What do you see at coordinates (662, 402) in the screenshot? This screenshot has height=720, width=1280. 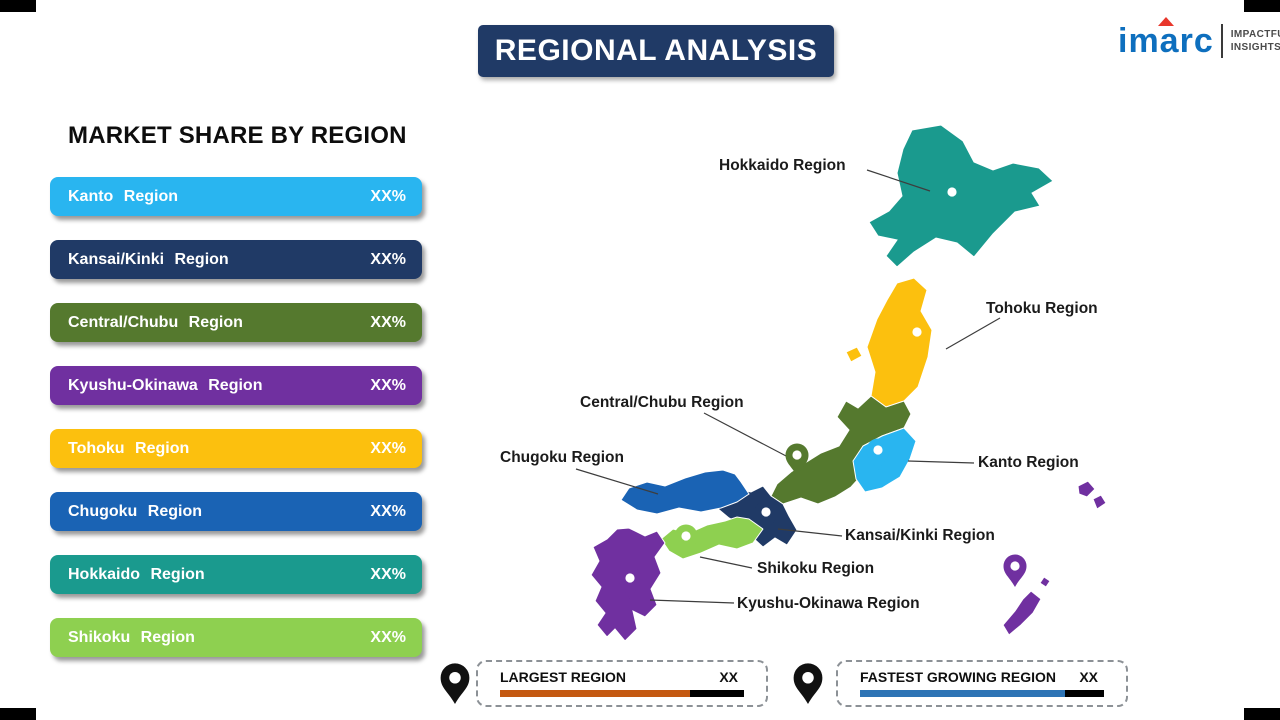 I see `map-label-chubu: Central/Chubu Region` at bounding box center [662, 402].